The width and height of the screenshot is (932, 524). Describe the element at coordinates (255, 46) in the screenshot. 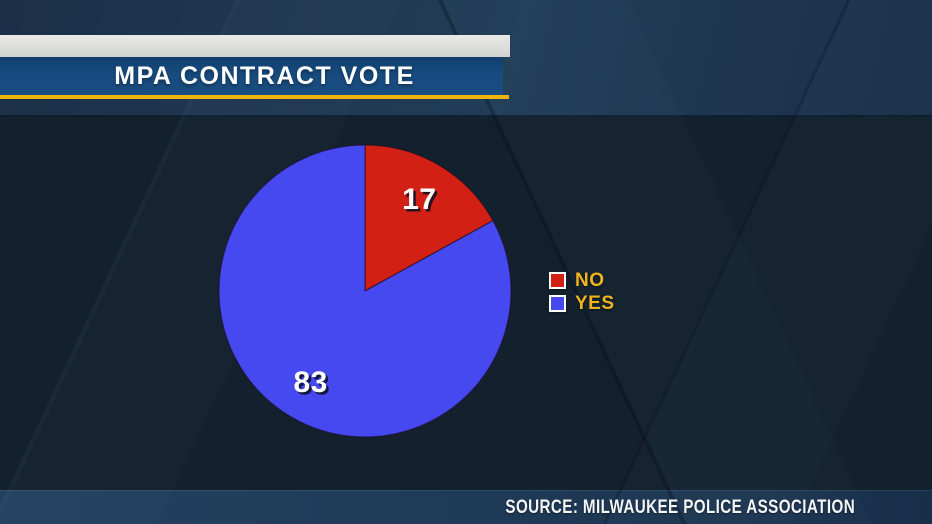

I see `title-top-accent-bar` at that location.